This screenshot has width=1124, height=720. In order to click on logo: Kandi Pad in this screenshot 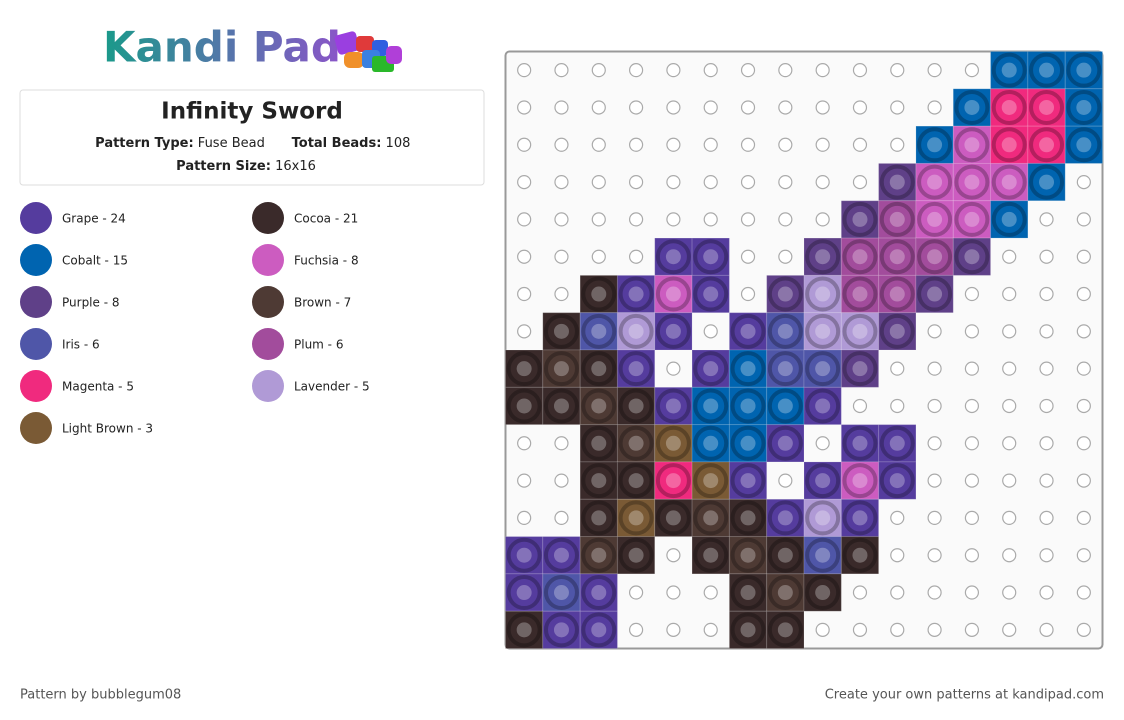, I will do `click(222, 47)`.